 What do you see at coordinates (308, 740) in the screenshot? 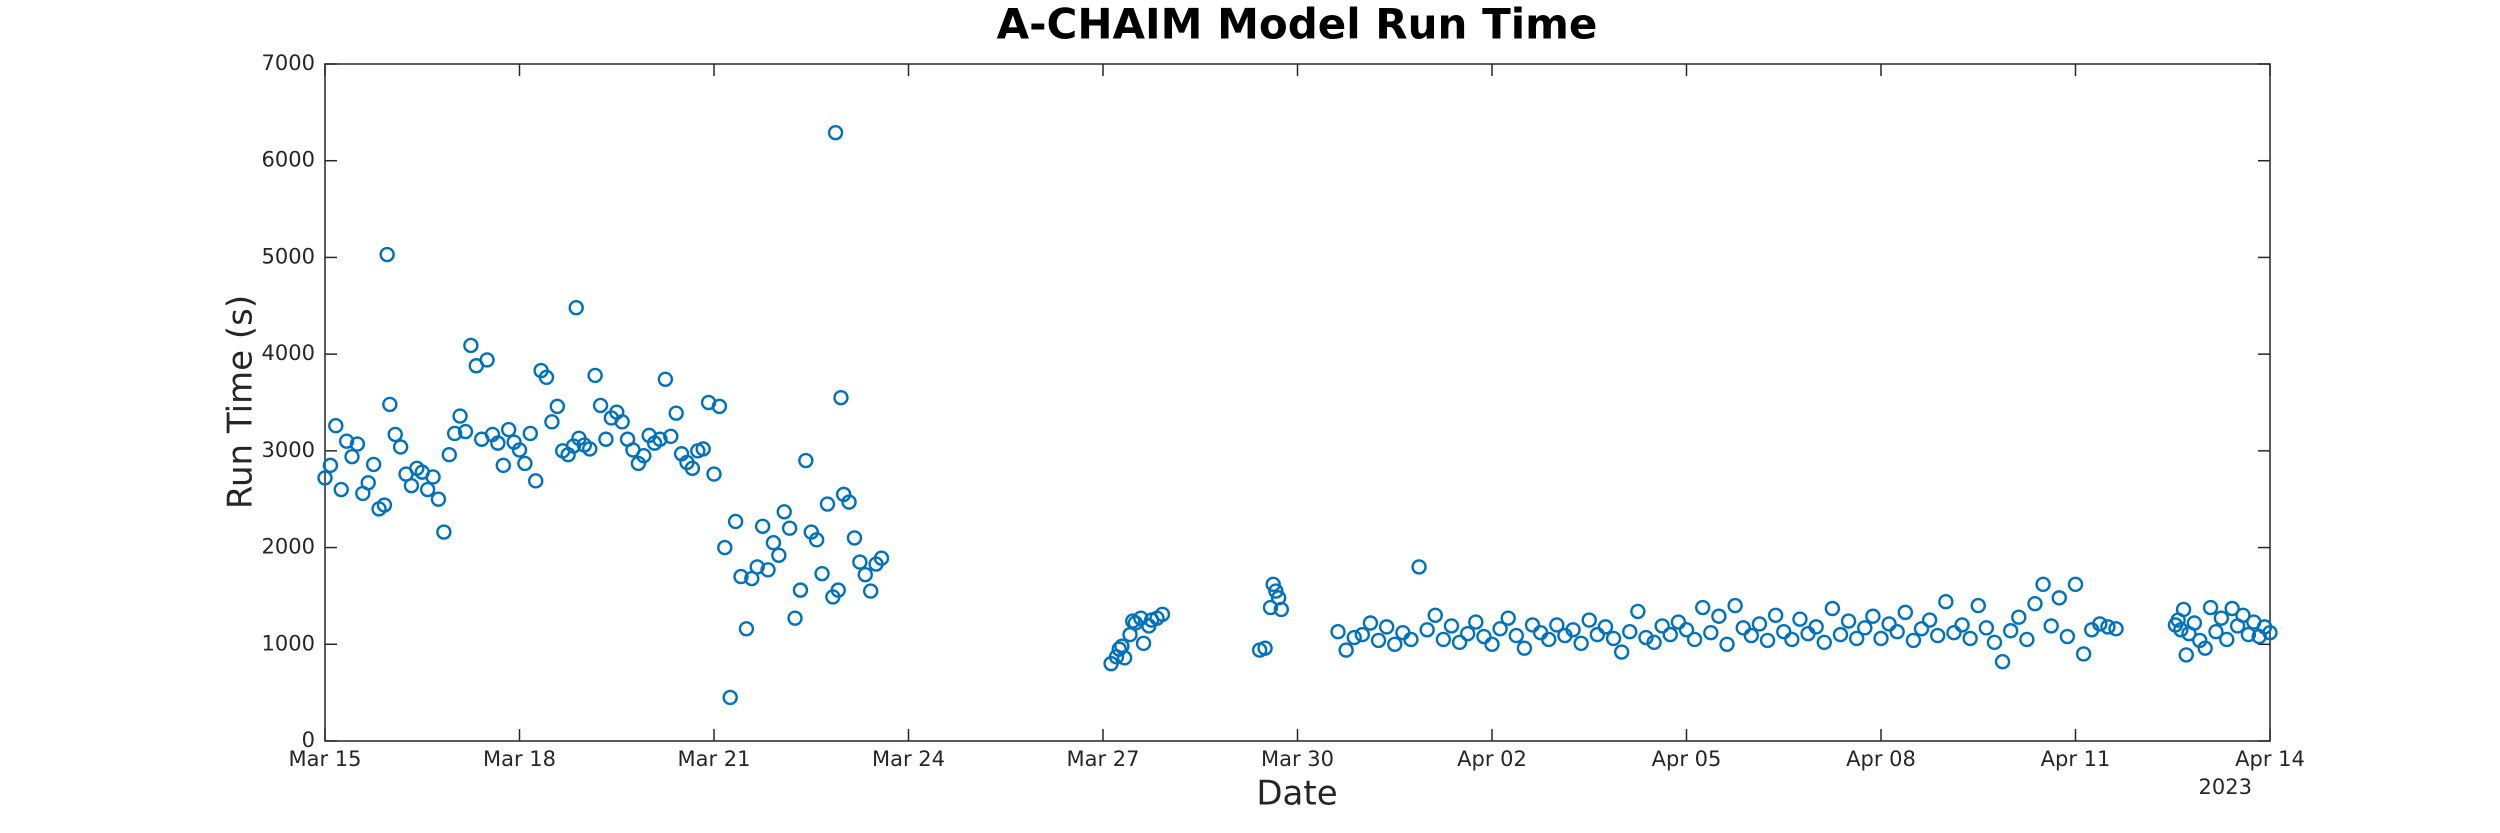
I see `y-tick-label: 0` at bounding box center [308, 740].